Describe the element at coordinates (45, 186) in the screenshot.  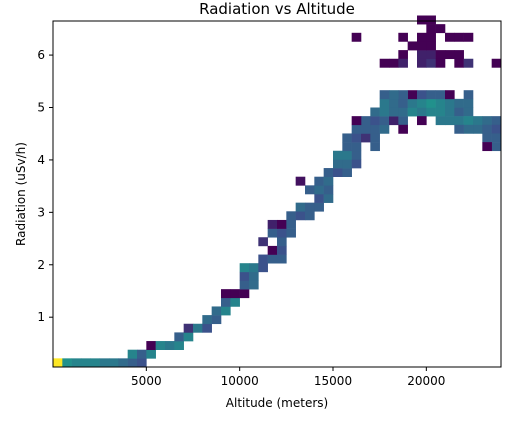
I see `y-axis-ticks: 1 2 3 4 5 6` at that location.